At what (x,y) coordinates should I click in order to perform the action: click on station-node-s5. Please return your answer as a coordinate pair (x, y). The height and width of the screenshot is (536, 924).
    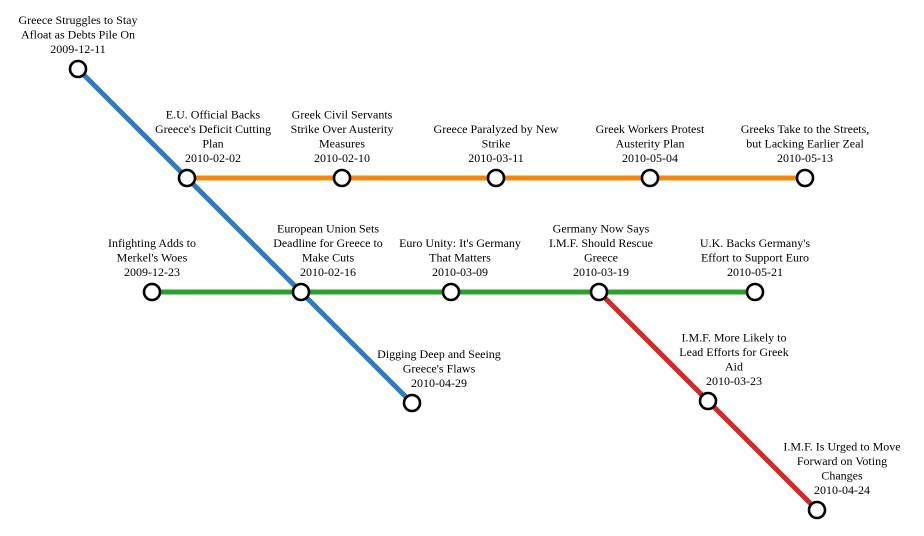
    Looking at the image, I should click on (650, 178).